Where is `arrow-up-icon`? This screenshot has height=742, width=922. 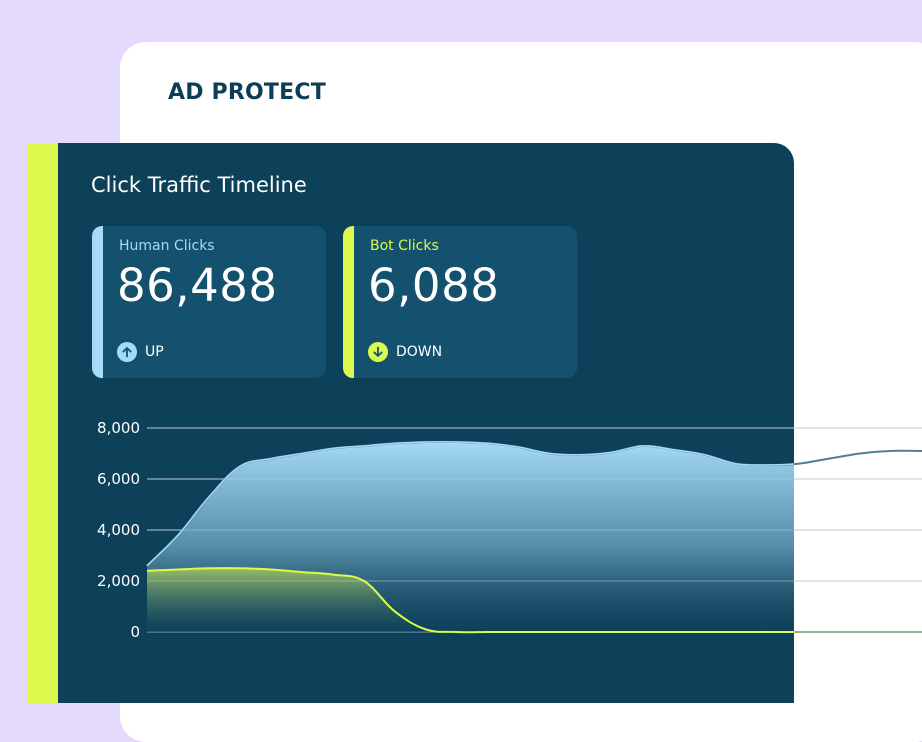
arrow-up-icon is located at coordinates (127, 352).